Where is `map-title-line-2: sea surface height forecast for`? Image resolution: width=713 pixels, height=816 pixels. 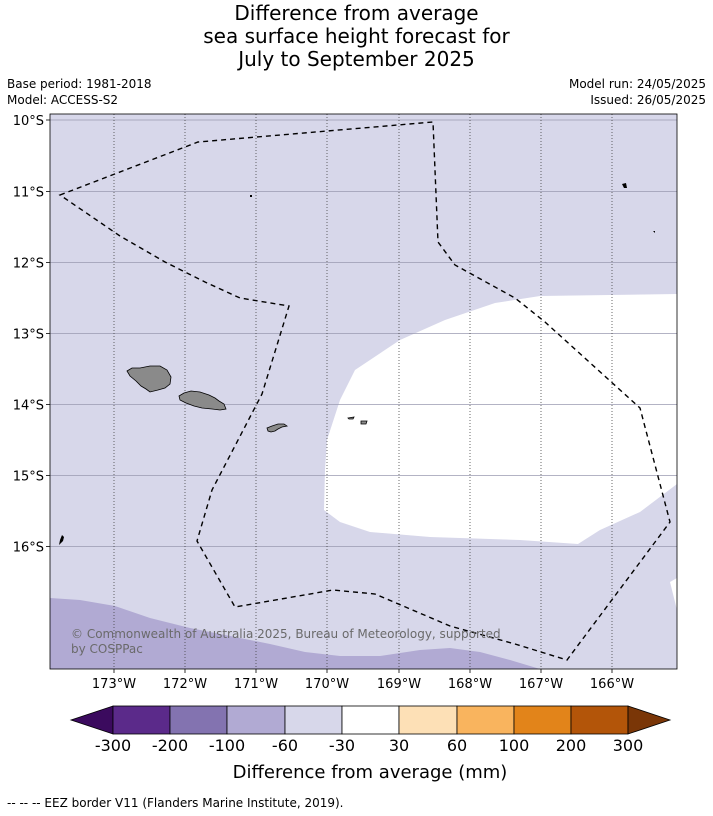 map-title-line-2: sea surface height forecast for is located at coordinates (356, 36).